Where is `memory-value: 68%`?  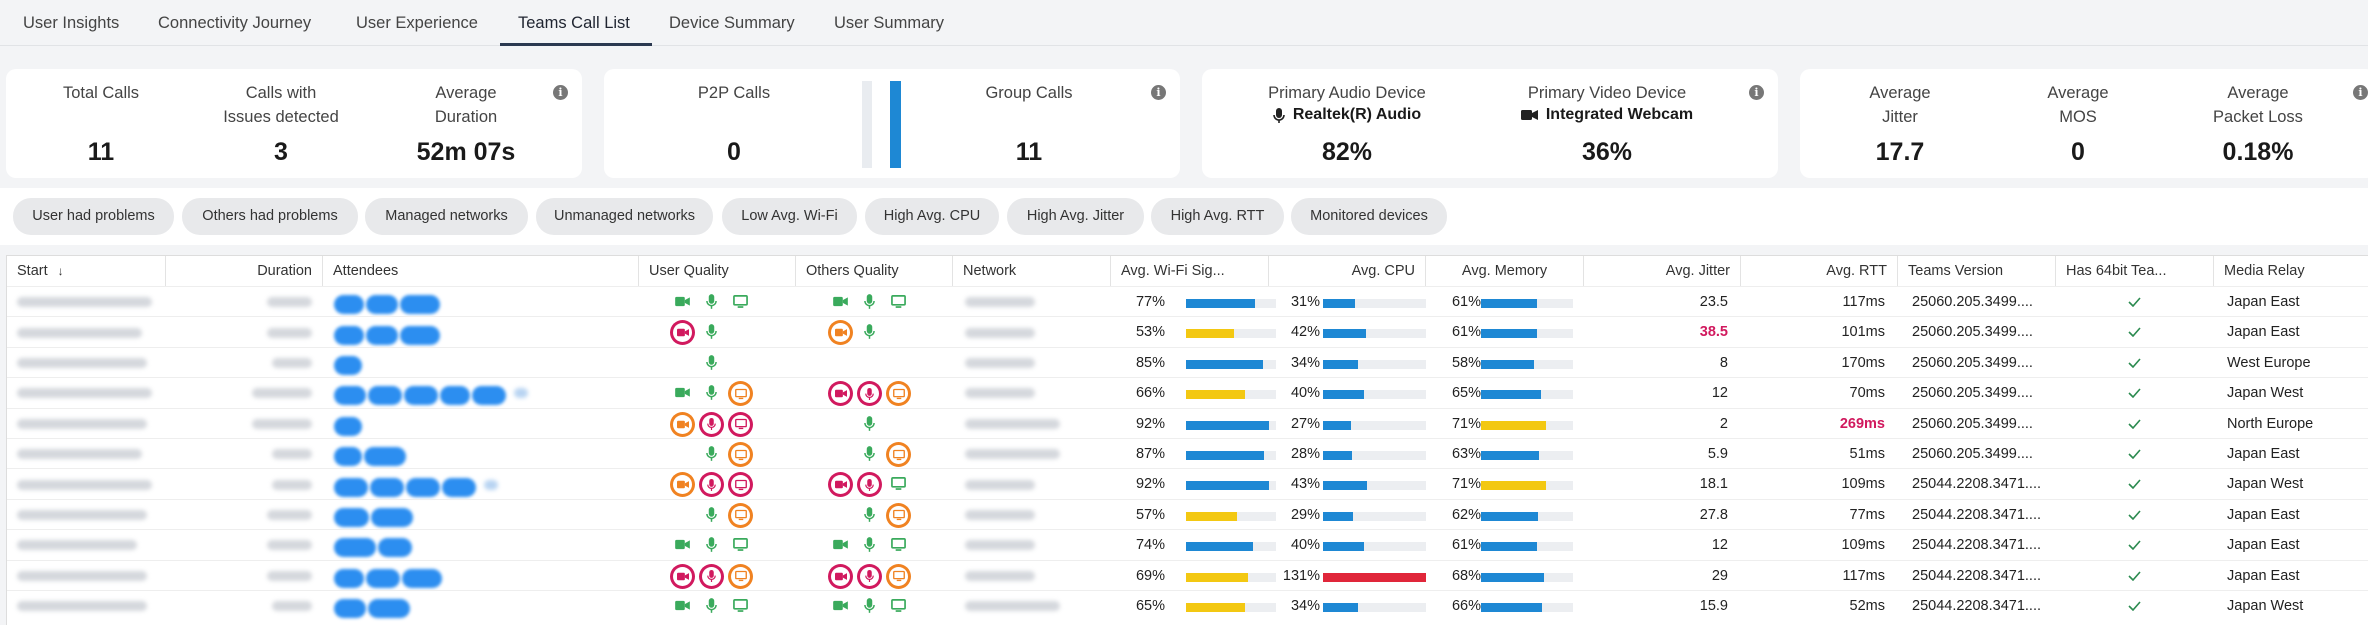 memory-value: 68% is located at coordinates (1466, 575).